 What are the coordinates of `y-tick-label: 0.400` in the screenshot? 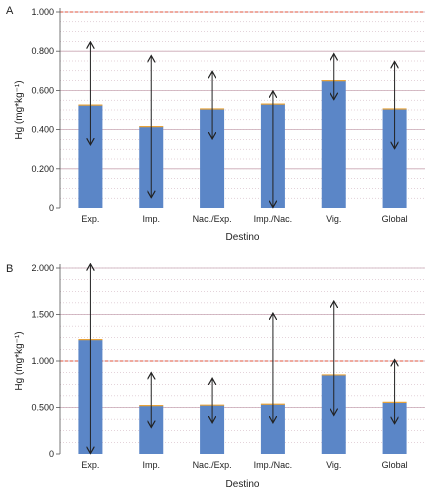 It's located at (42, 130).